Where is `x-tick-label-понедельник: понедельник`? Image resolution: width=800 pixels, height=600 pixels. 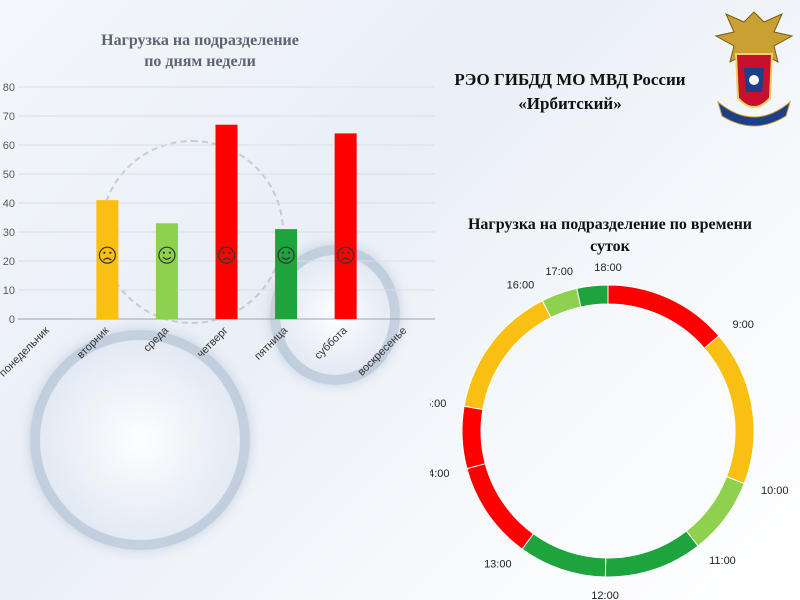 x-tick-label-понедельник: понедельник is located at coordinates (26, 352).